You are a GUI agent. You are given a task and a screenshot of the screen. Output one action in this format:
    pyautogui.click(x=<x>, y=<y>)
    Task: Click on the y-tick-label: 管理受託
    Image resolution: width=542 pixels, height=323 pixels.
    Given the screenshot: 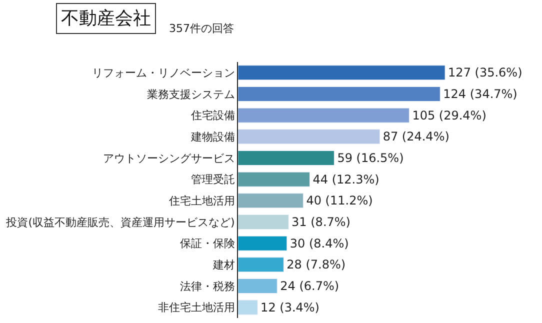 What is the action you would take?
    pyautogui.click(x=212, y=179)
    